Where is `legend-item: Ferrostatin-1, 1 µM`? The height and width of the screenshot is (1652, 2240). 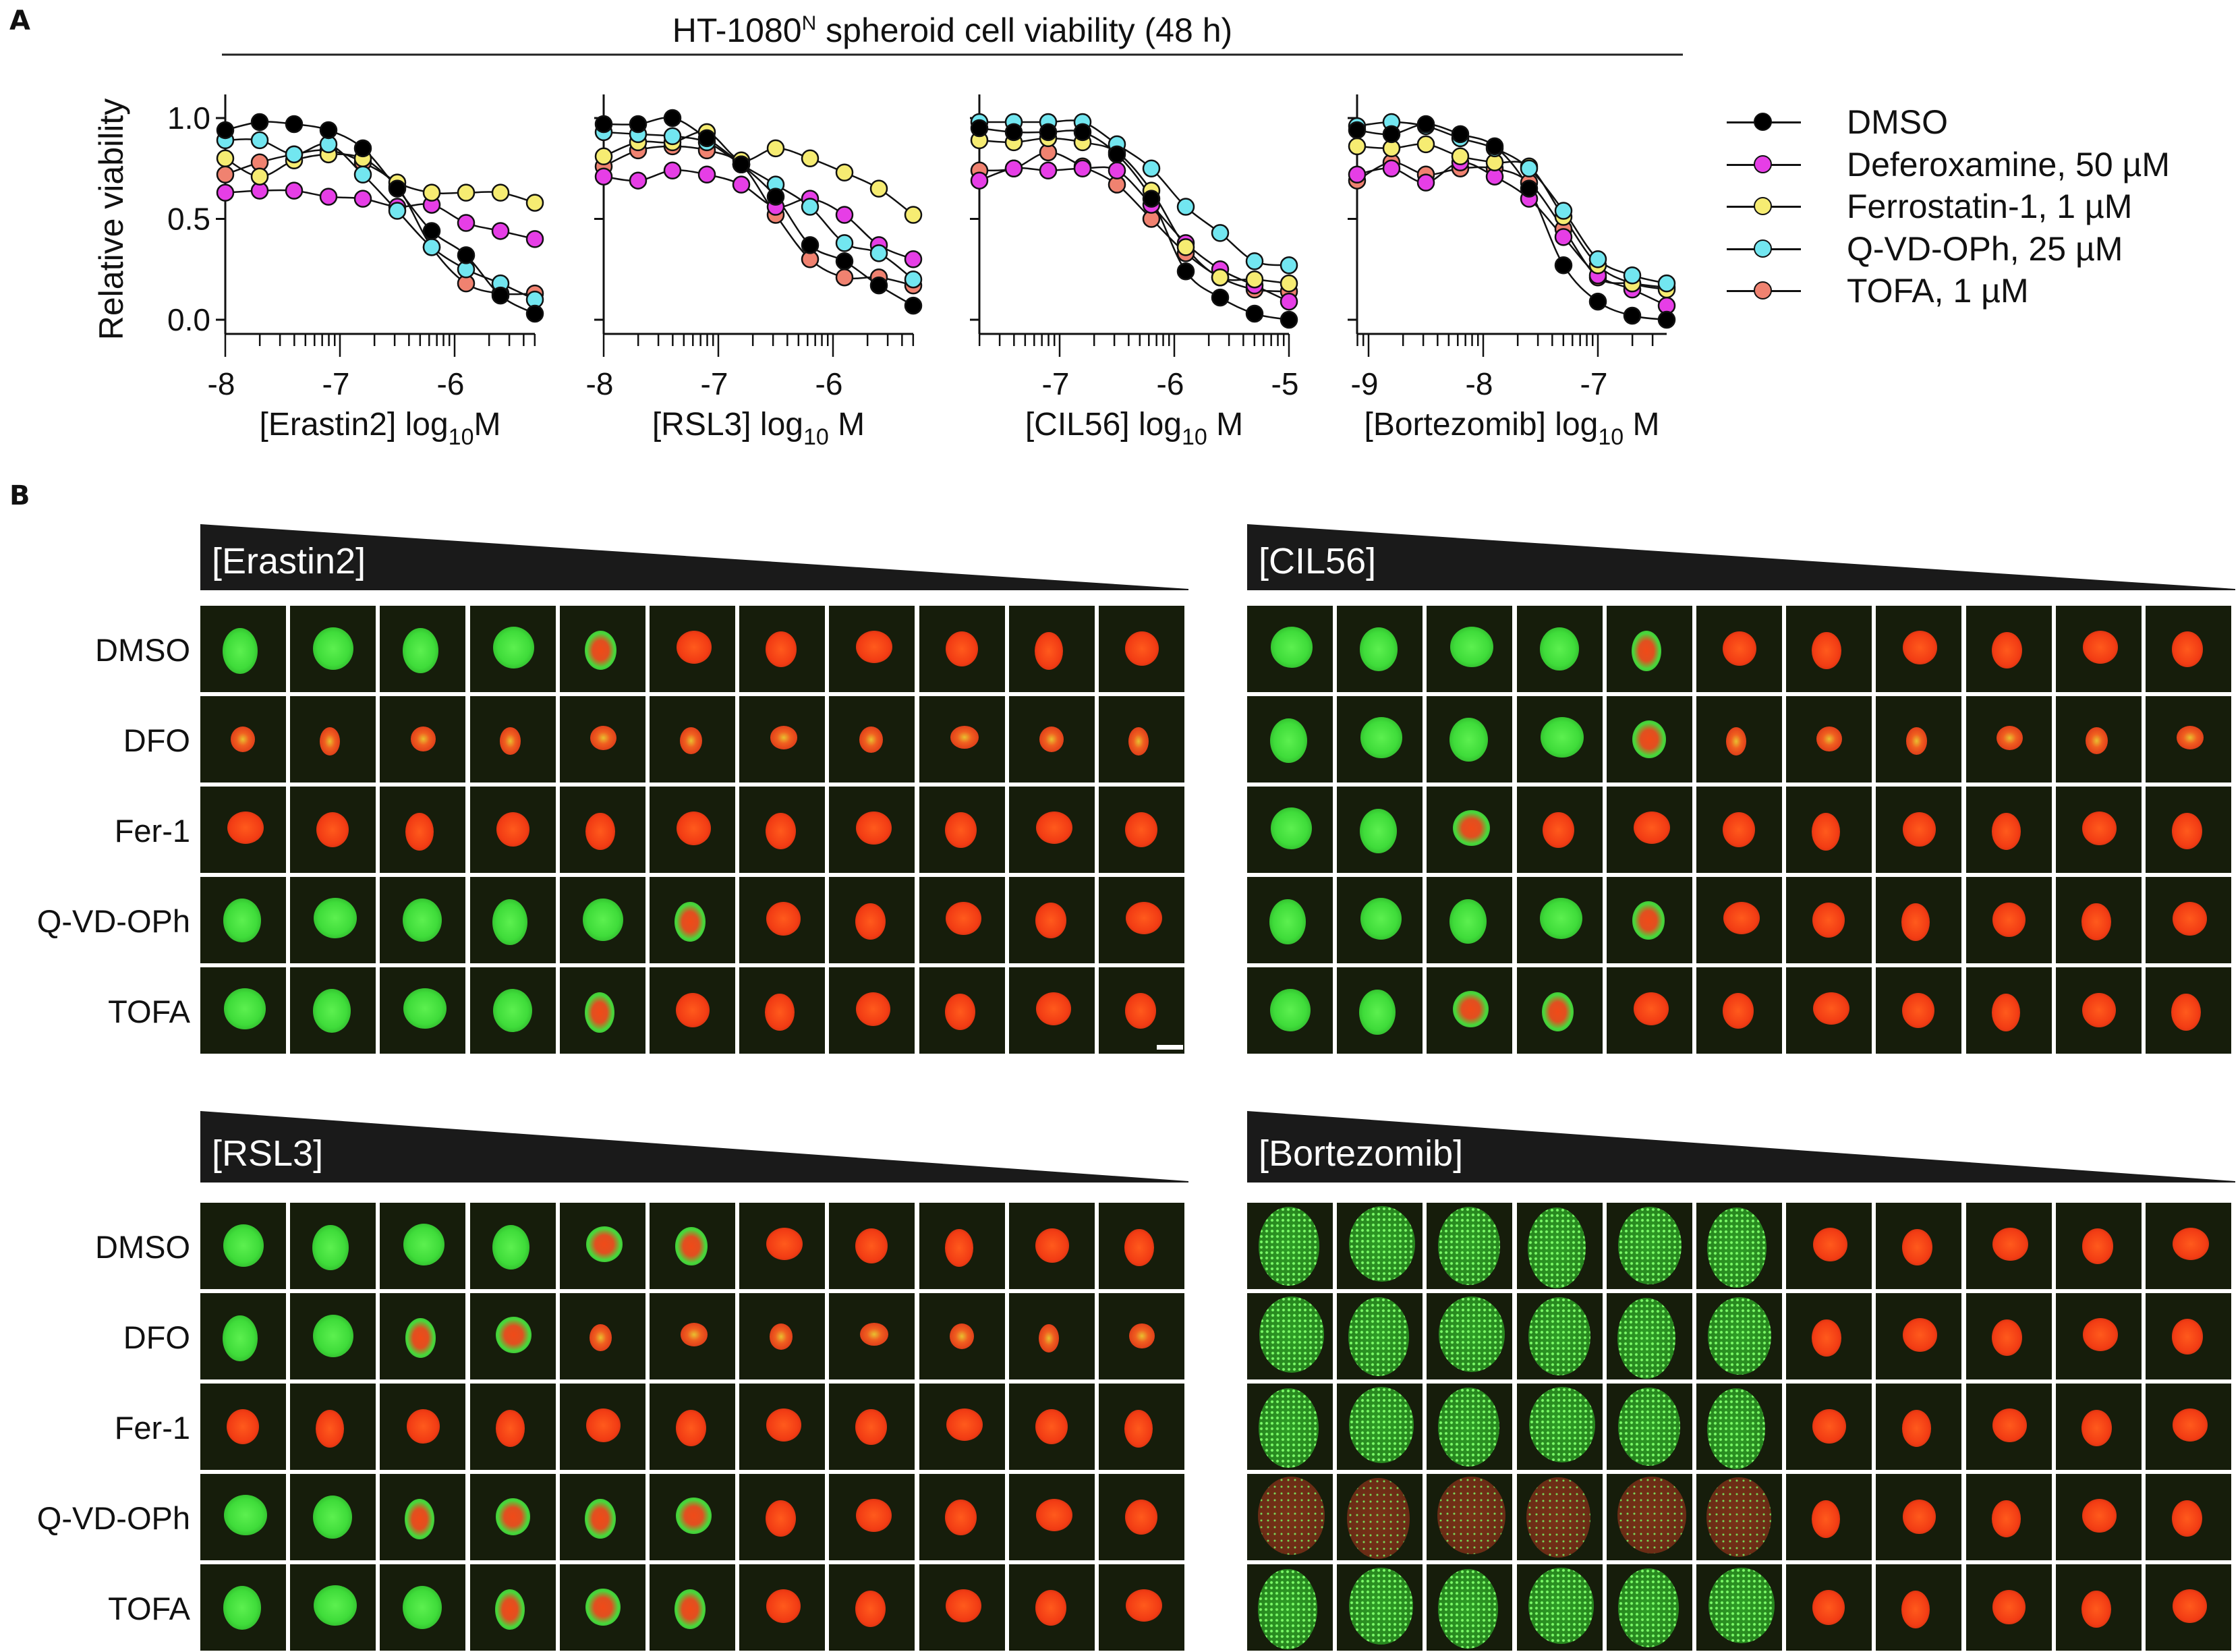
legend-item: Ferrostatin-1, 1 µM is located at coordinates (1949, 207).